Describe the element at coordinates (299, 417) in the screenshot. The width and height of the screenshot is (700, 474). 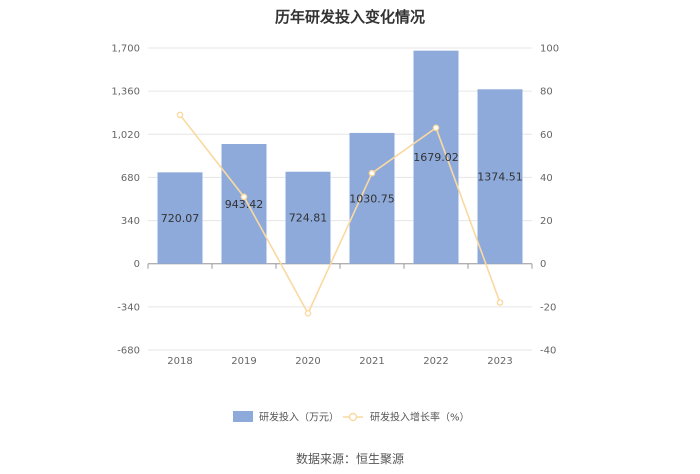
I see `legend-bar-label: 研发投入（万元）` at that location.